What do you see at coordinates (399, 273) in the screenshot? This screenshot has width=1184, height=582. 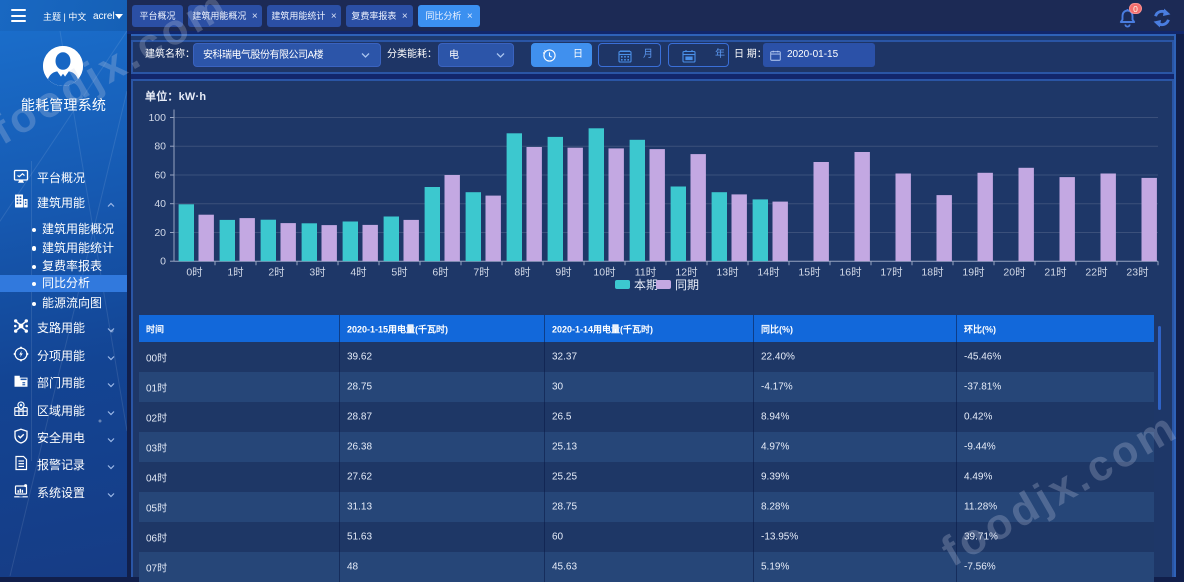 I see `svg-text: 5时` at bounding box center [399, 273].